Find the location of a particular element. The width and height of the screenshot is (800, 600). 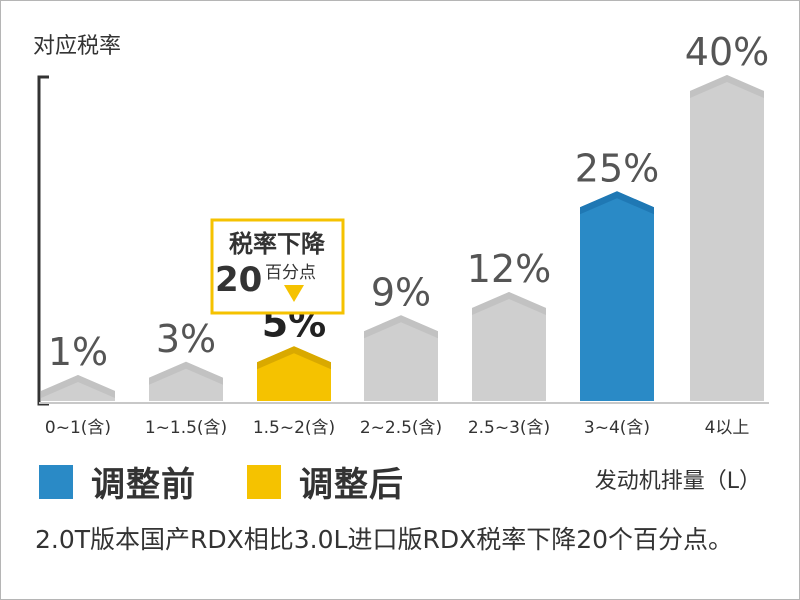

y-axis-label: 对应税率 is located at coordinates (77, 46).